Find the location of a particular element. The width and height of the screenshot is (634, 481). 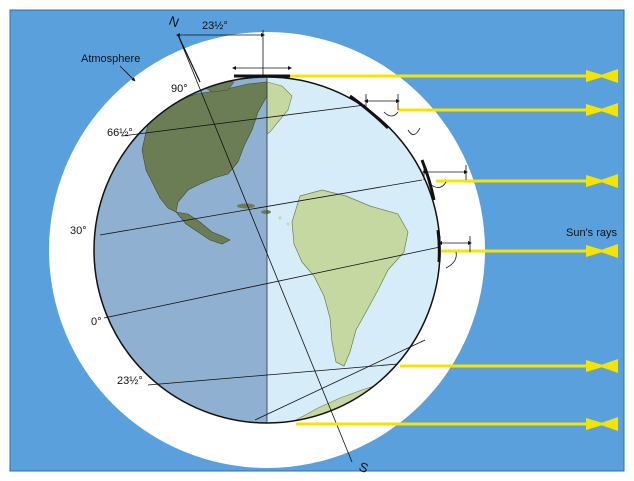

tropic-capricorn-line is located at coordinates (273, 374).